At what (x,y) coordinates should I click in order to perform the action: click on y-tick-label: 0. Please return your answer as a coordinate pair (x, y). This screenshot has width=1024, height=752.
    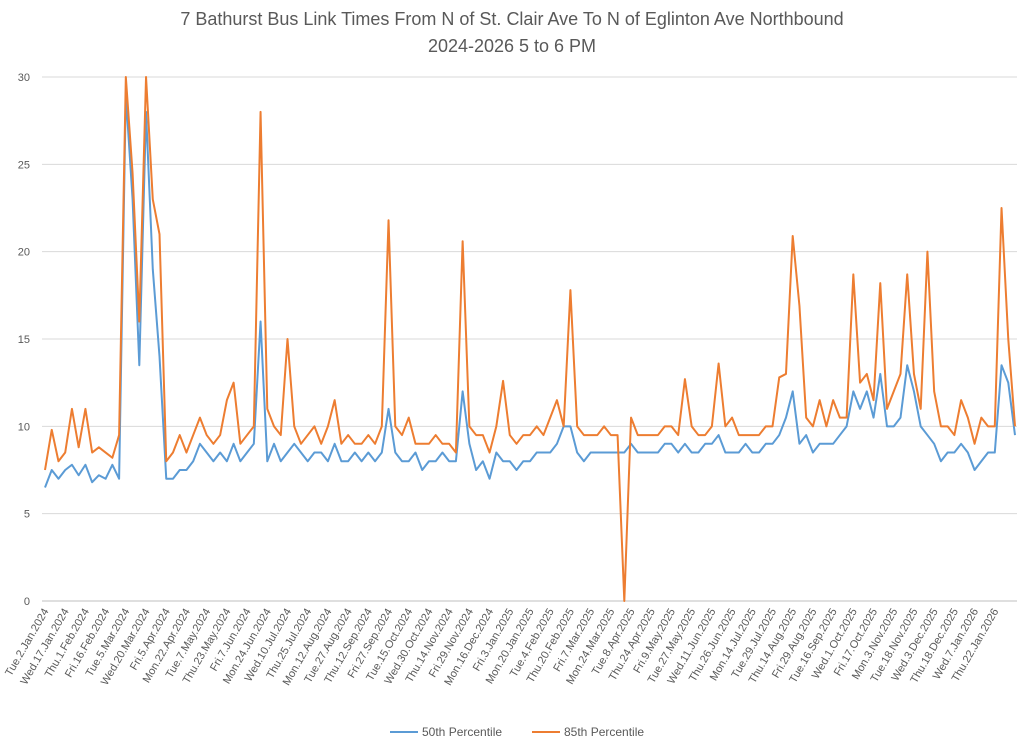
    Looking at the image, I should click on (27, 602).